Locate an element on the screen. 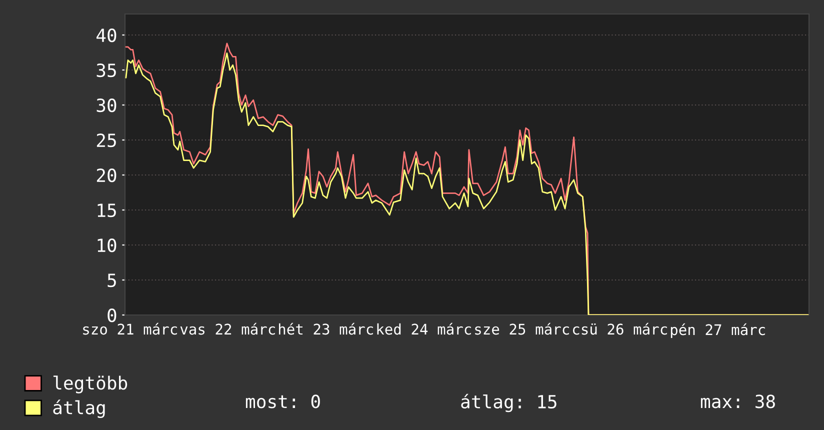  x-tick-label: ked 24 márc is located at coordinates (424, 328).